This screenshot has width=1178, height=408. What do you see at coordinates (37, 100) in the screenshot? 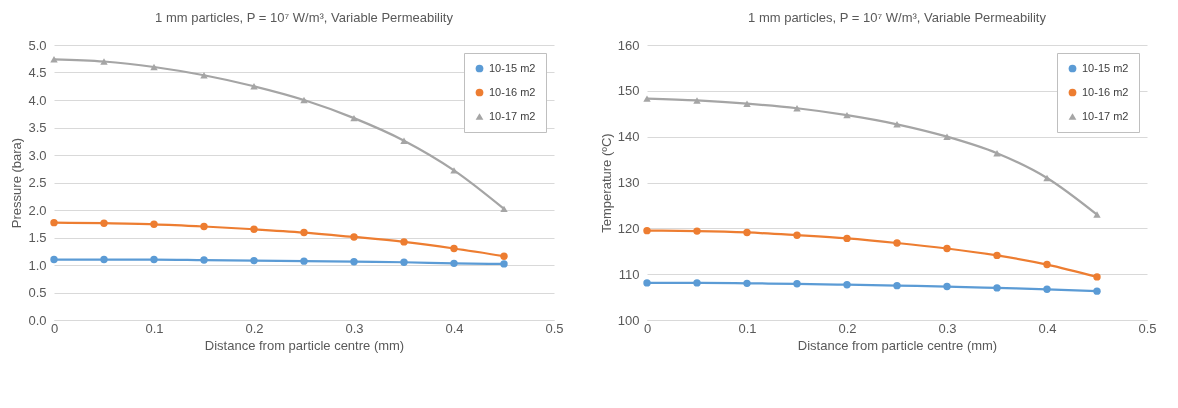
I see `y-tick-label: 4.0` at bounding box center [37, 100].